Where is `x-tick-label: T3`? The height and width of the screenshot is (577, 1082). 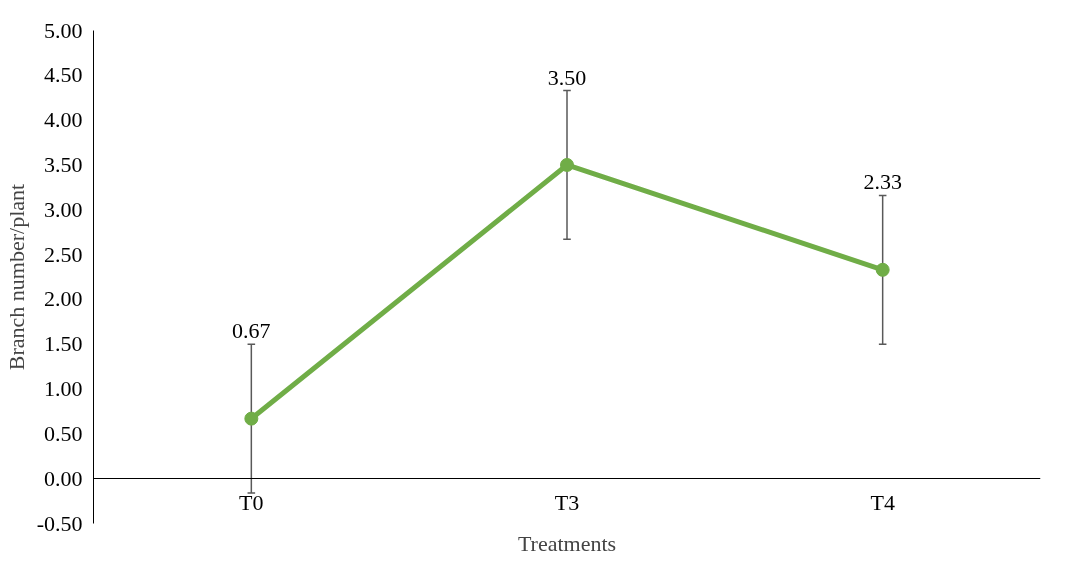
x-tick-label: T3 is located at coordinates (567, 502).